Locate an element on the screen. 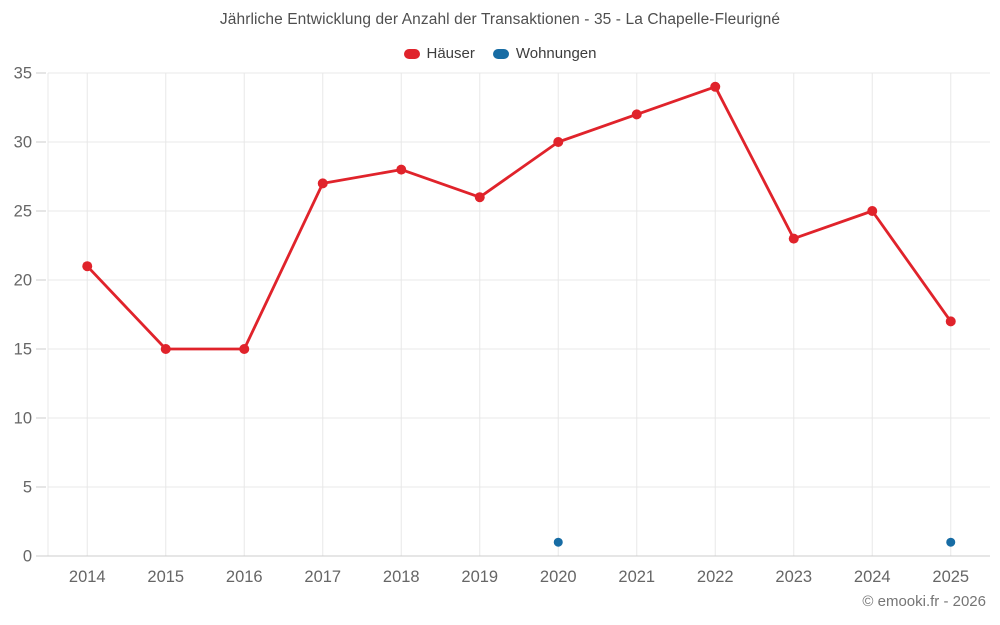  x-axis-label: 2023 is located at coordinates (793, 577).